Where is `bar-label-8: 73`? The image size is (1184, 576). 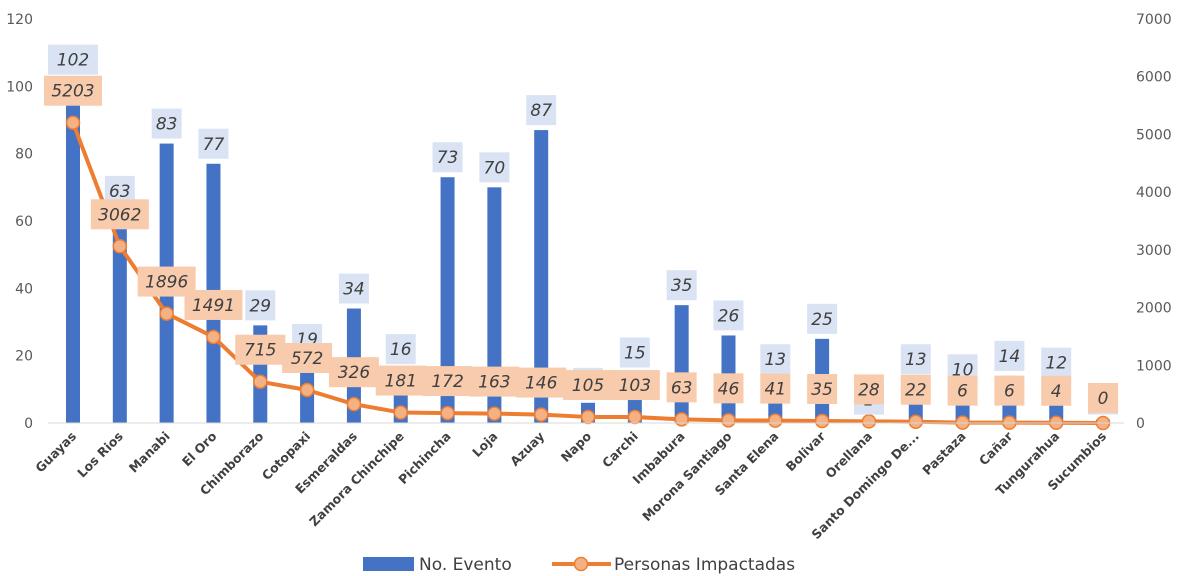 bar-label-8: 73 is located at coordinates (447, 157).